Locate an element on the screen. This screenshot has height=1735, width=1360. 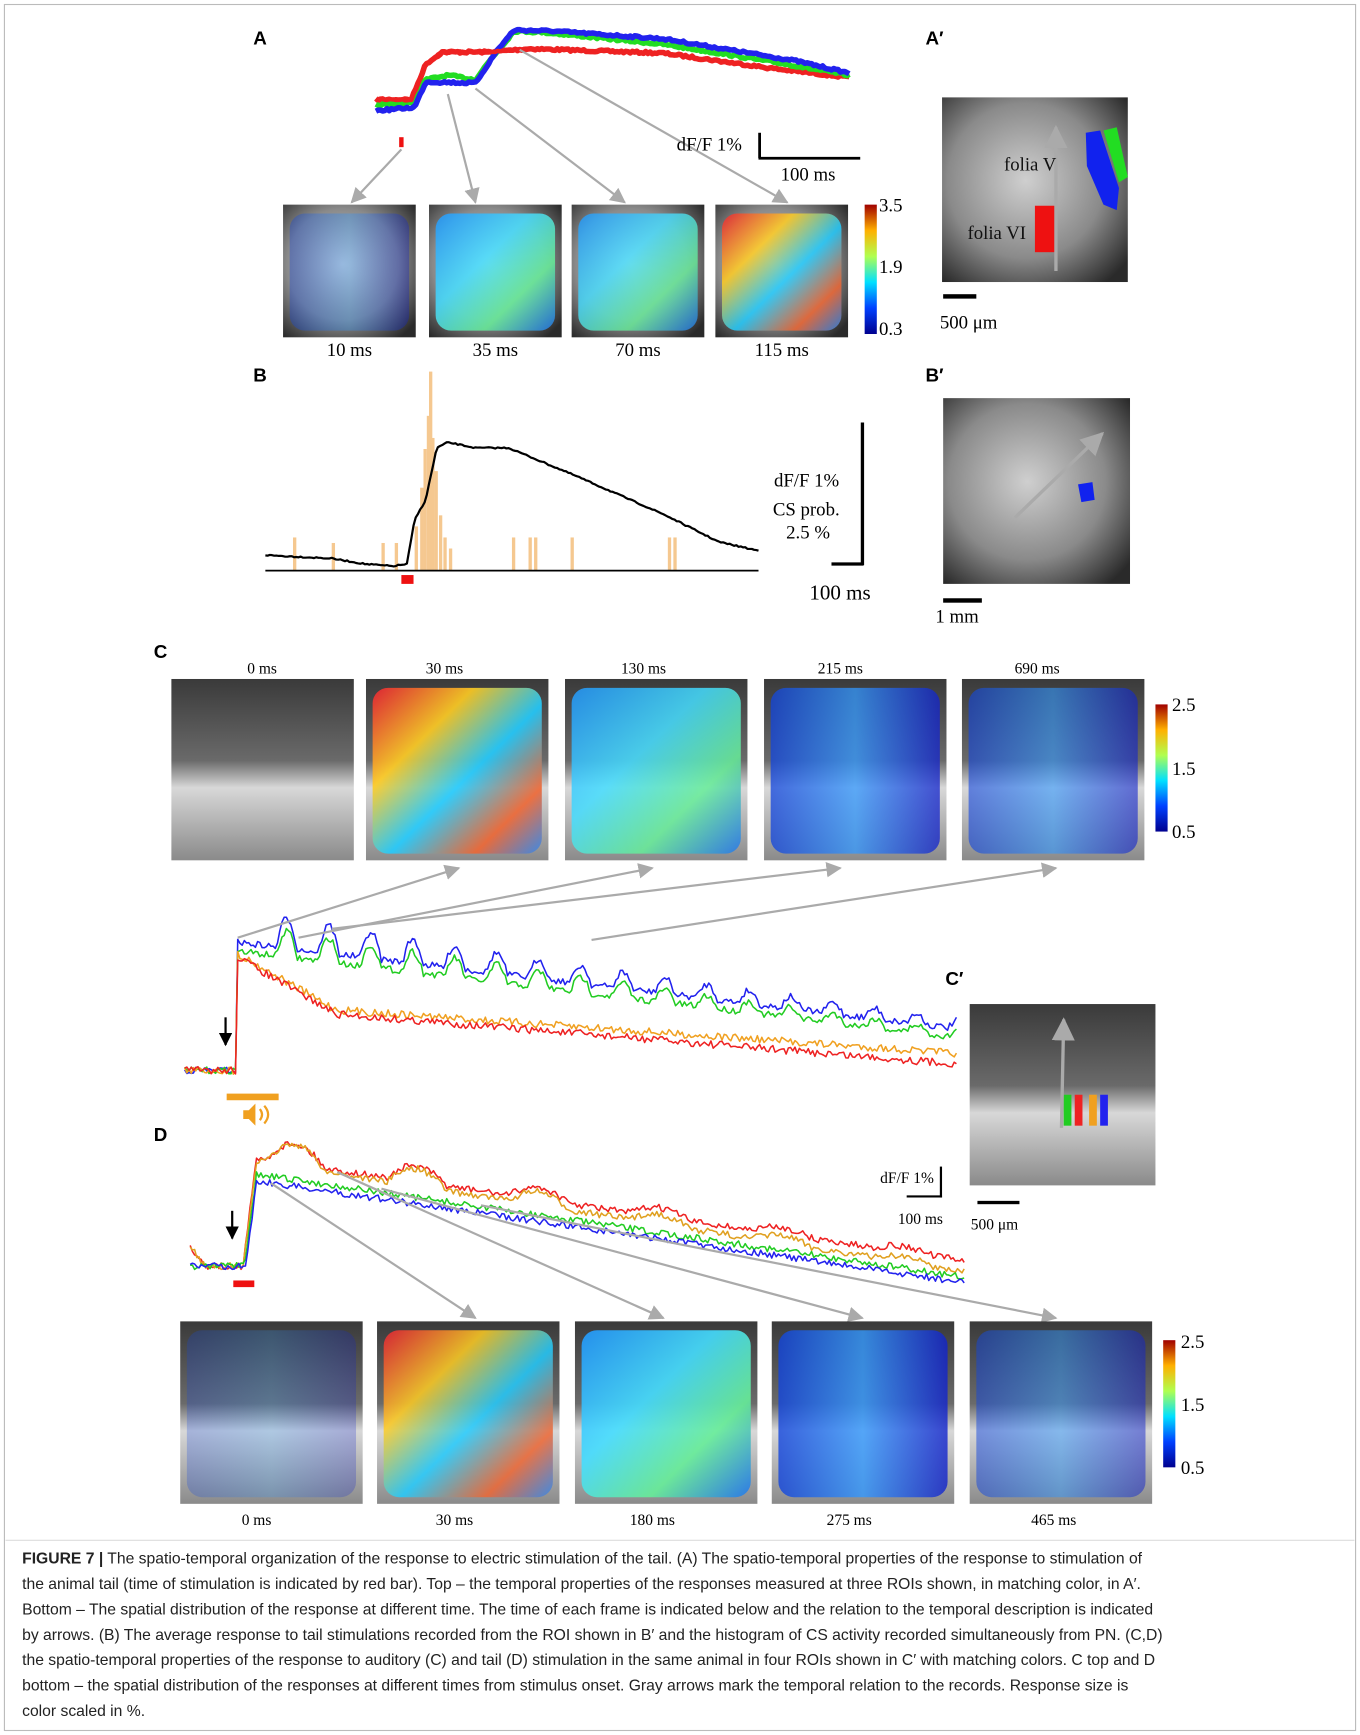
panel-label: B′ is located at coordinates (934, 375).